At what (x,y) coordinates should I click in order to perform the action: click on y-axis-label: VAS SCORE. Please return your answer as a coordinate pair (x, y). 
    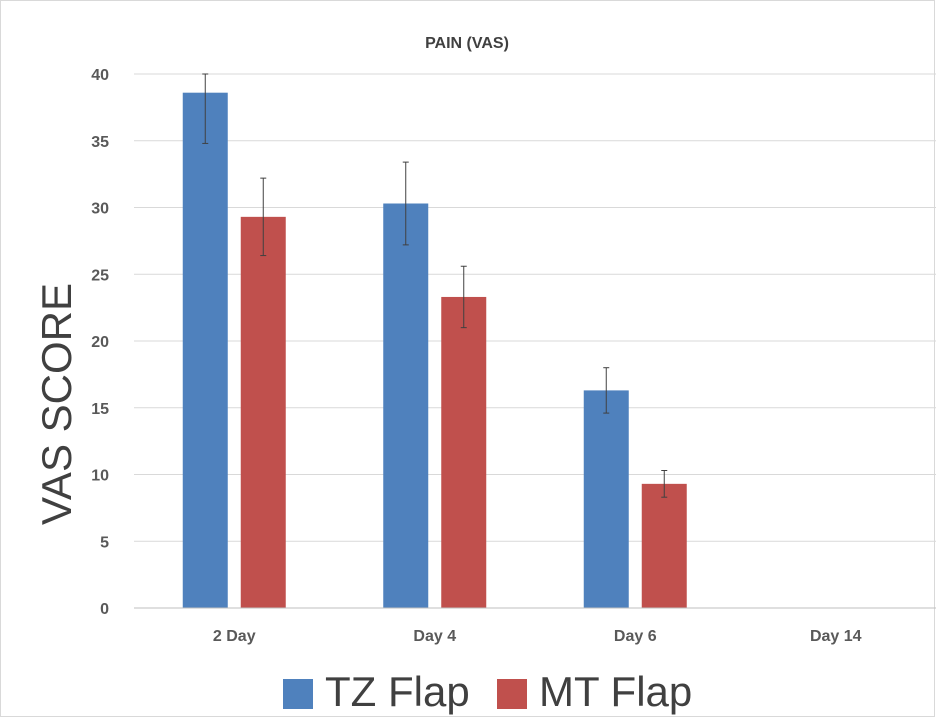
    Looking at the image, I should click on (56, 404).